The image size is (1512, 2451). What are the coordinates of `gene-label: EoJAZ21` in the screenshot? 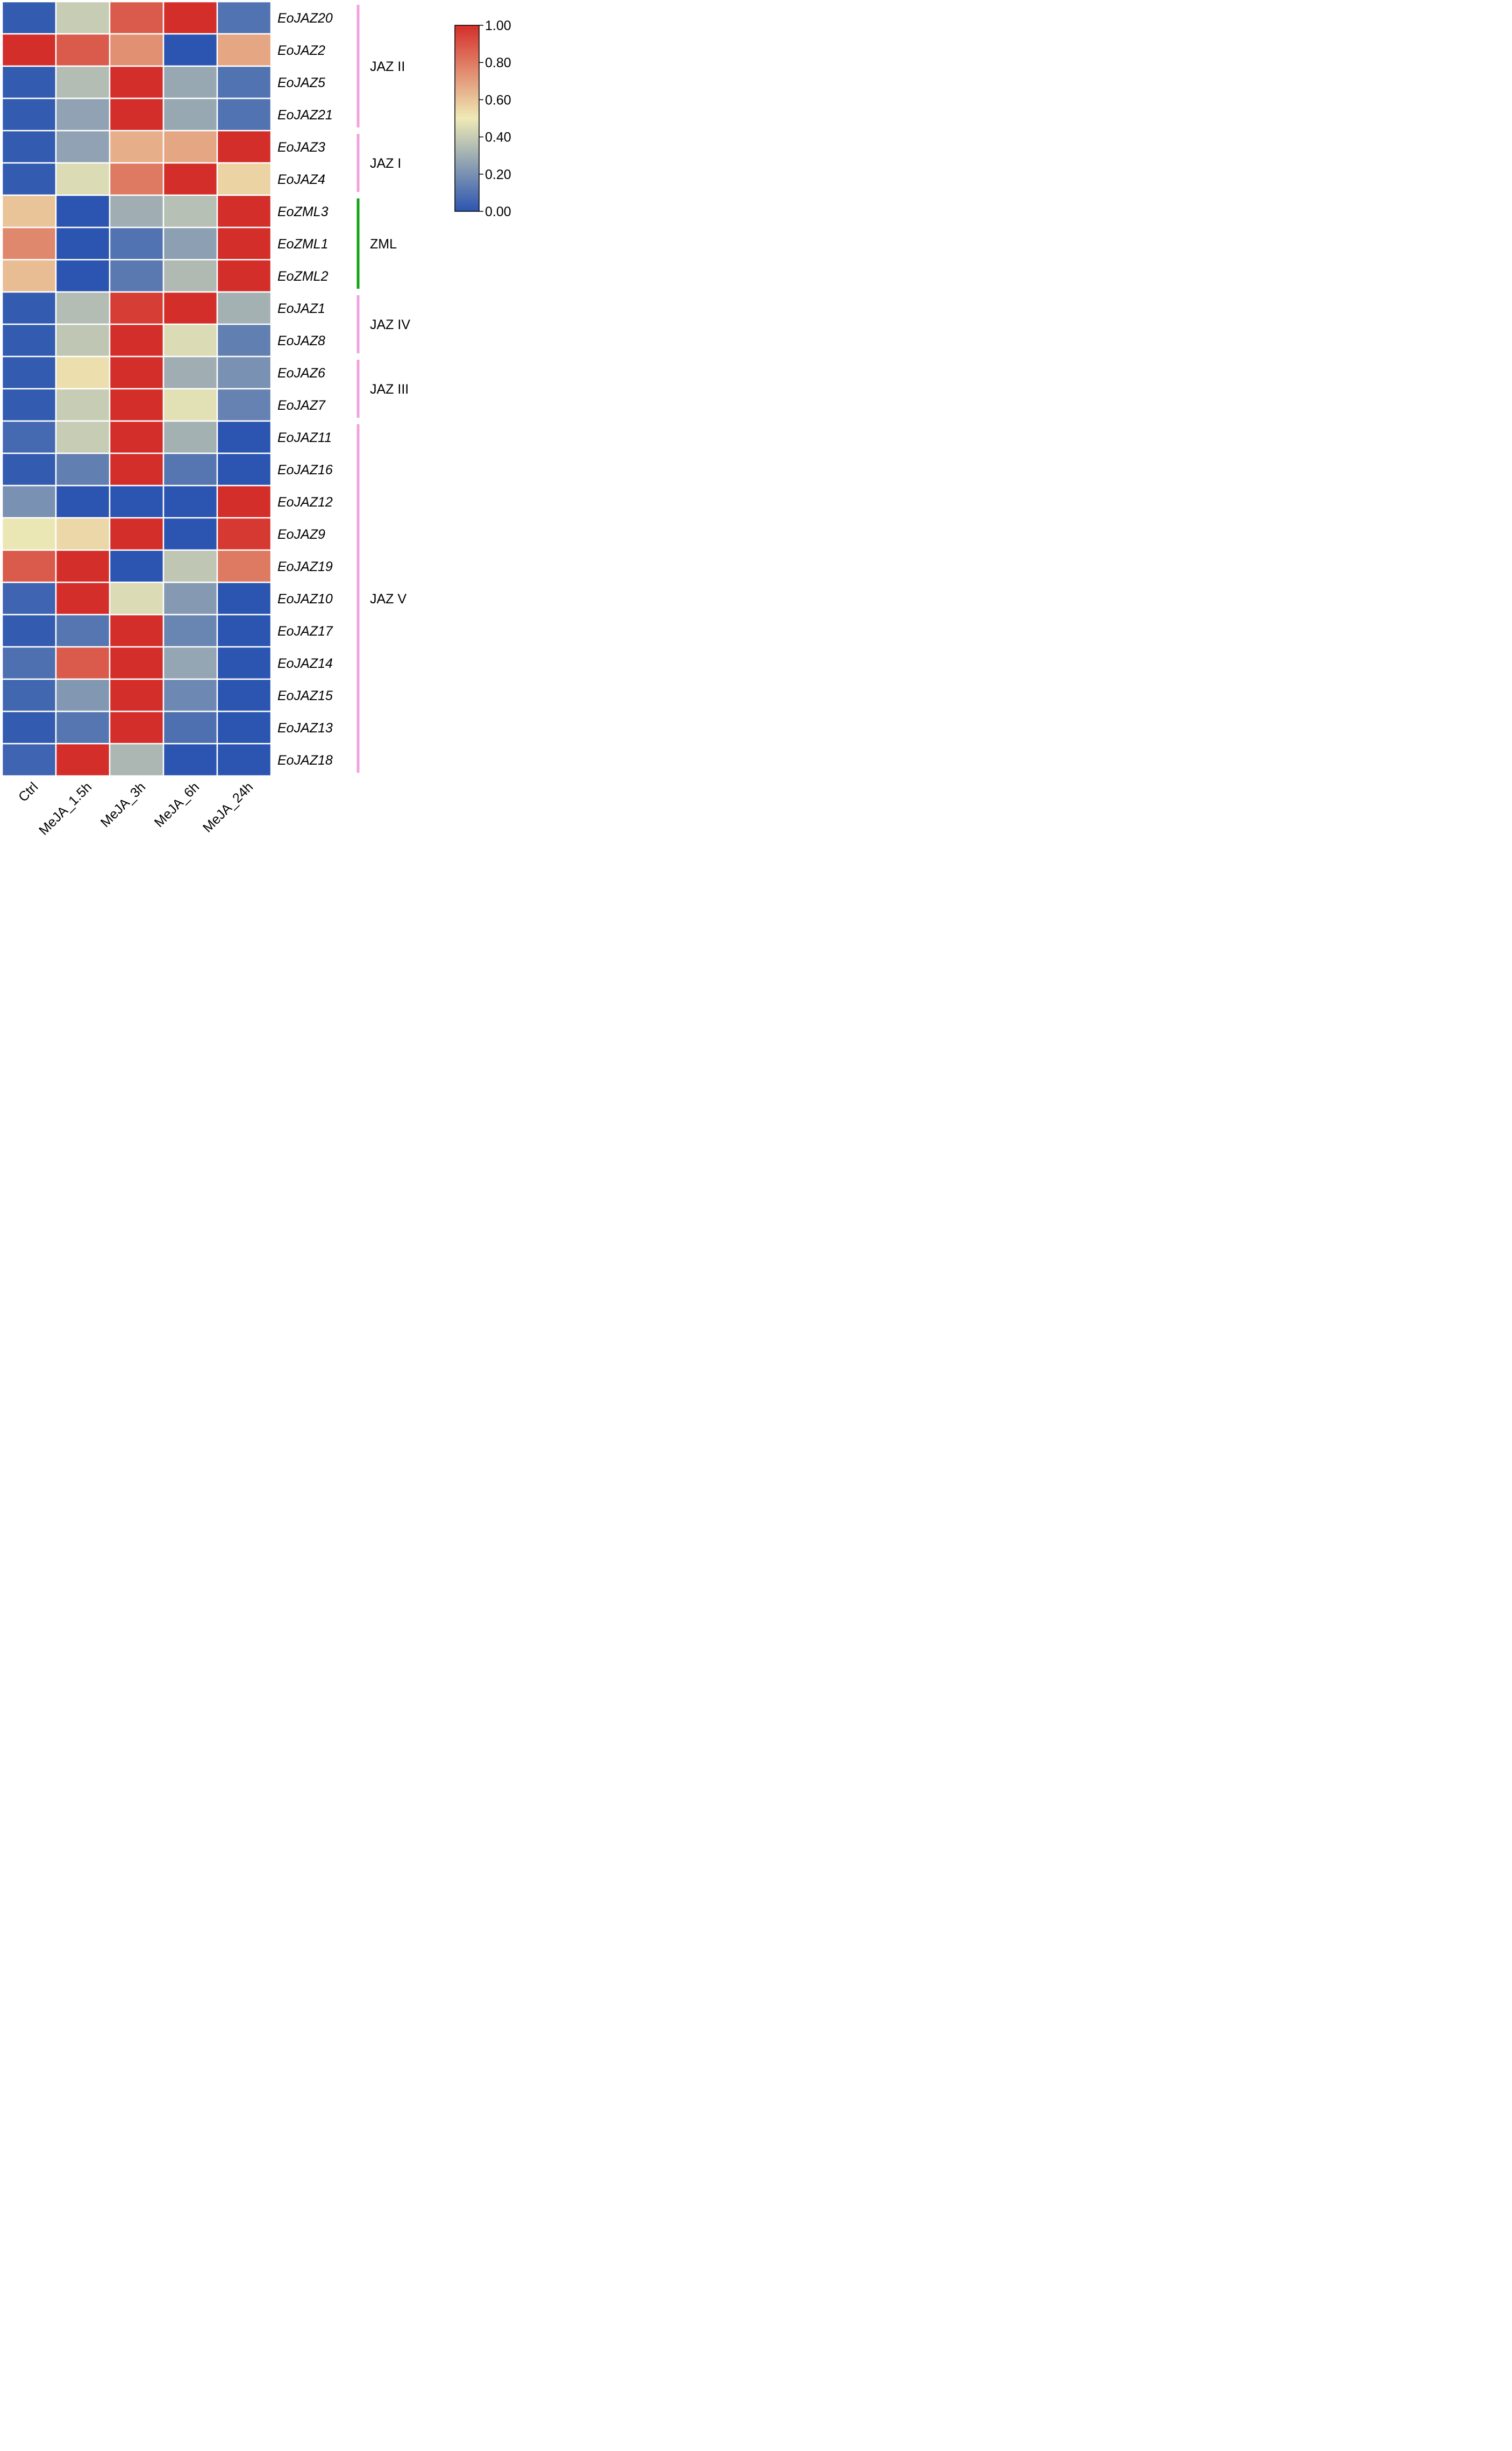 It's located at (305, 115).